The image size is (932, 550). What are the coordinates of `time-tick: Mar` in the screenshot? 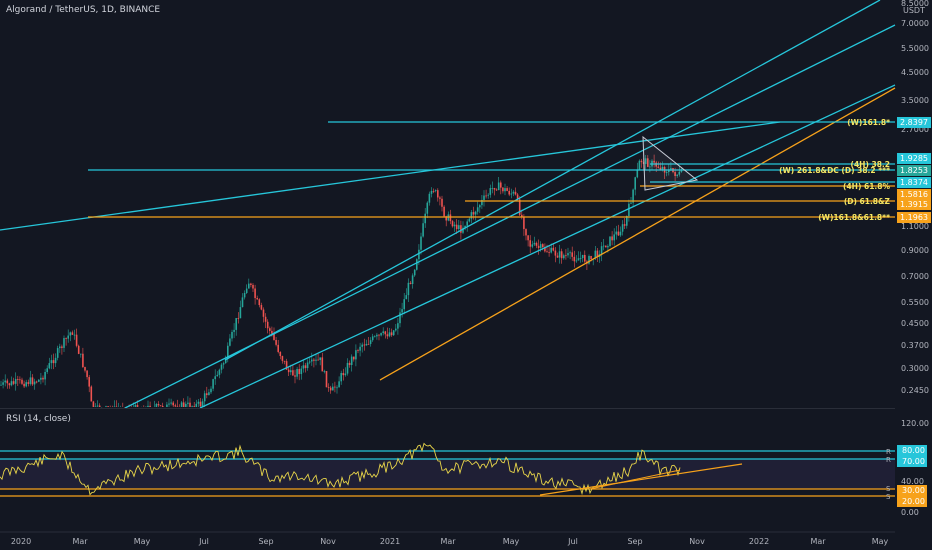 It's located at (80, 541).